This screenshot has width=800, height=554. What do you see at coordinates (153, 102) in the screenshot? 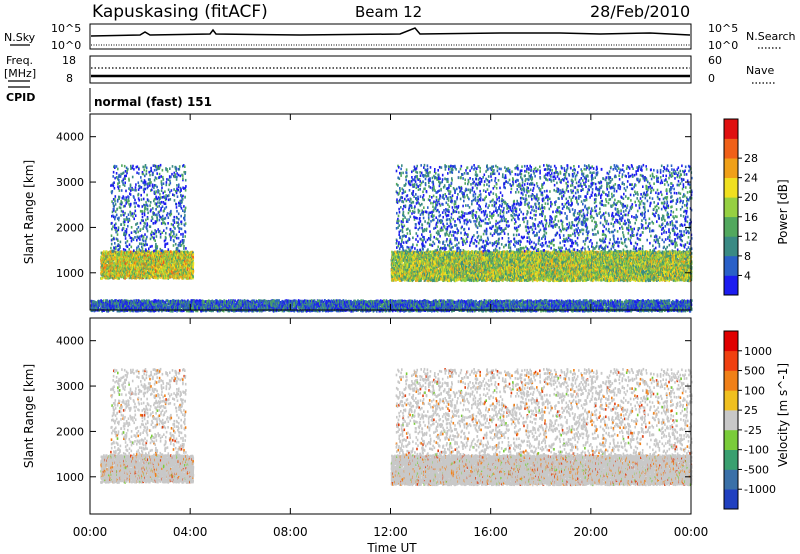
I see `cpid-text: normal (fast) 151` at bounding box center [153, 102].